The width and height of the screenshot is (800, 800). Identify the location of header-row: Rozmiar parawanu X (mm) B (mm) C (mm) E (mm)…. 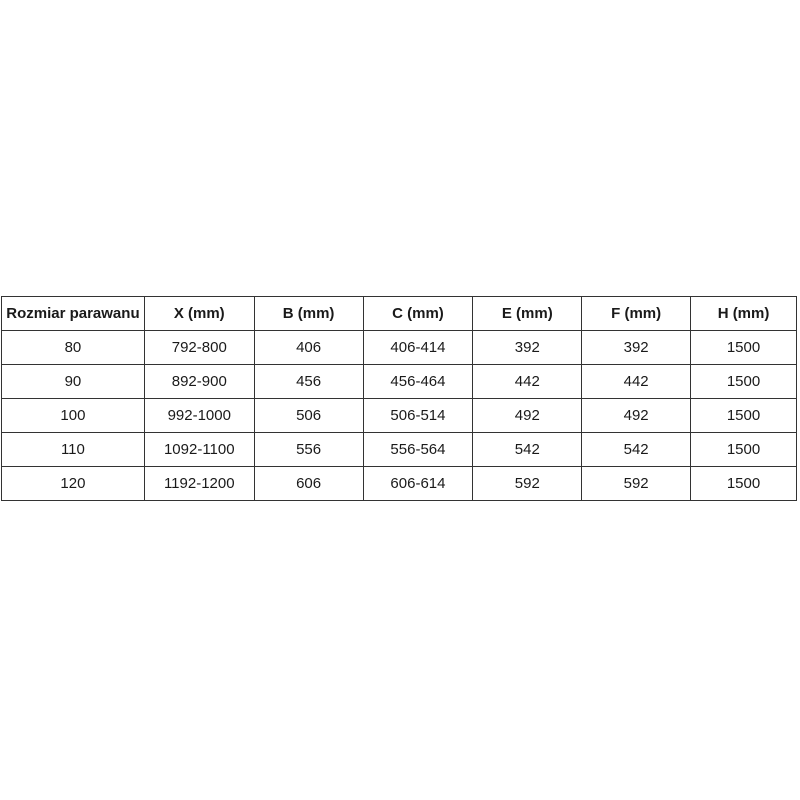
(399, 313).